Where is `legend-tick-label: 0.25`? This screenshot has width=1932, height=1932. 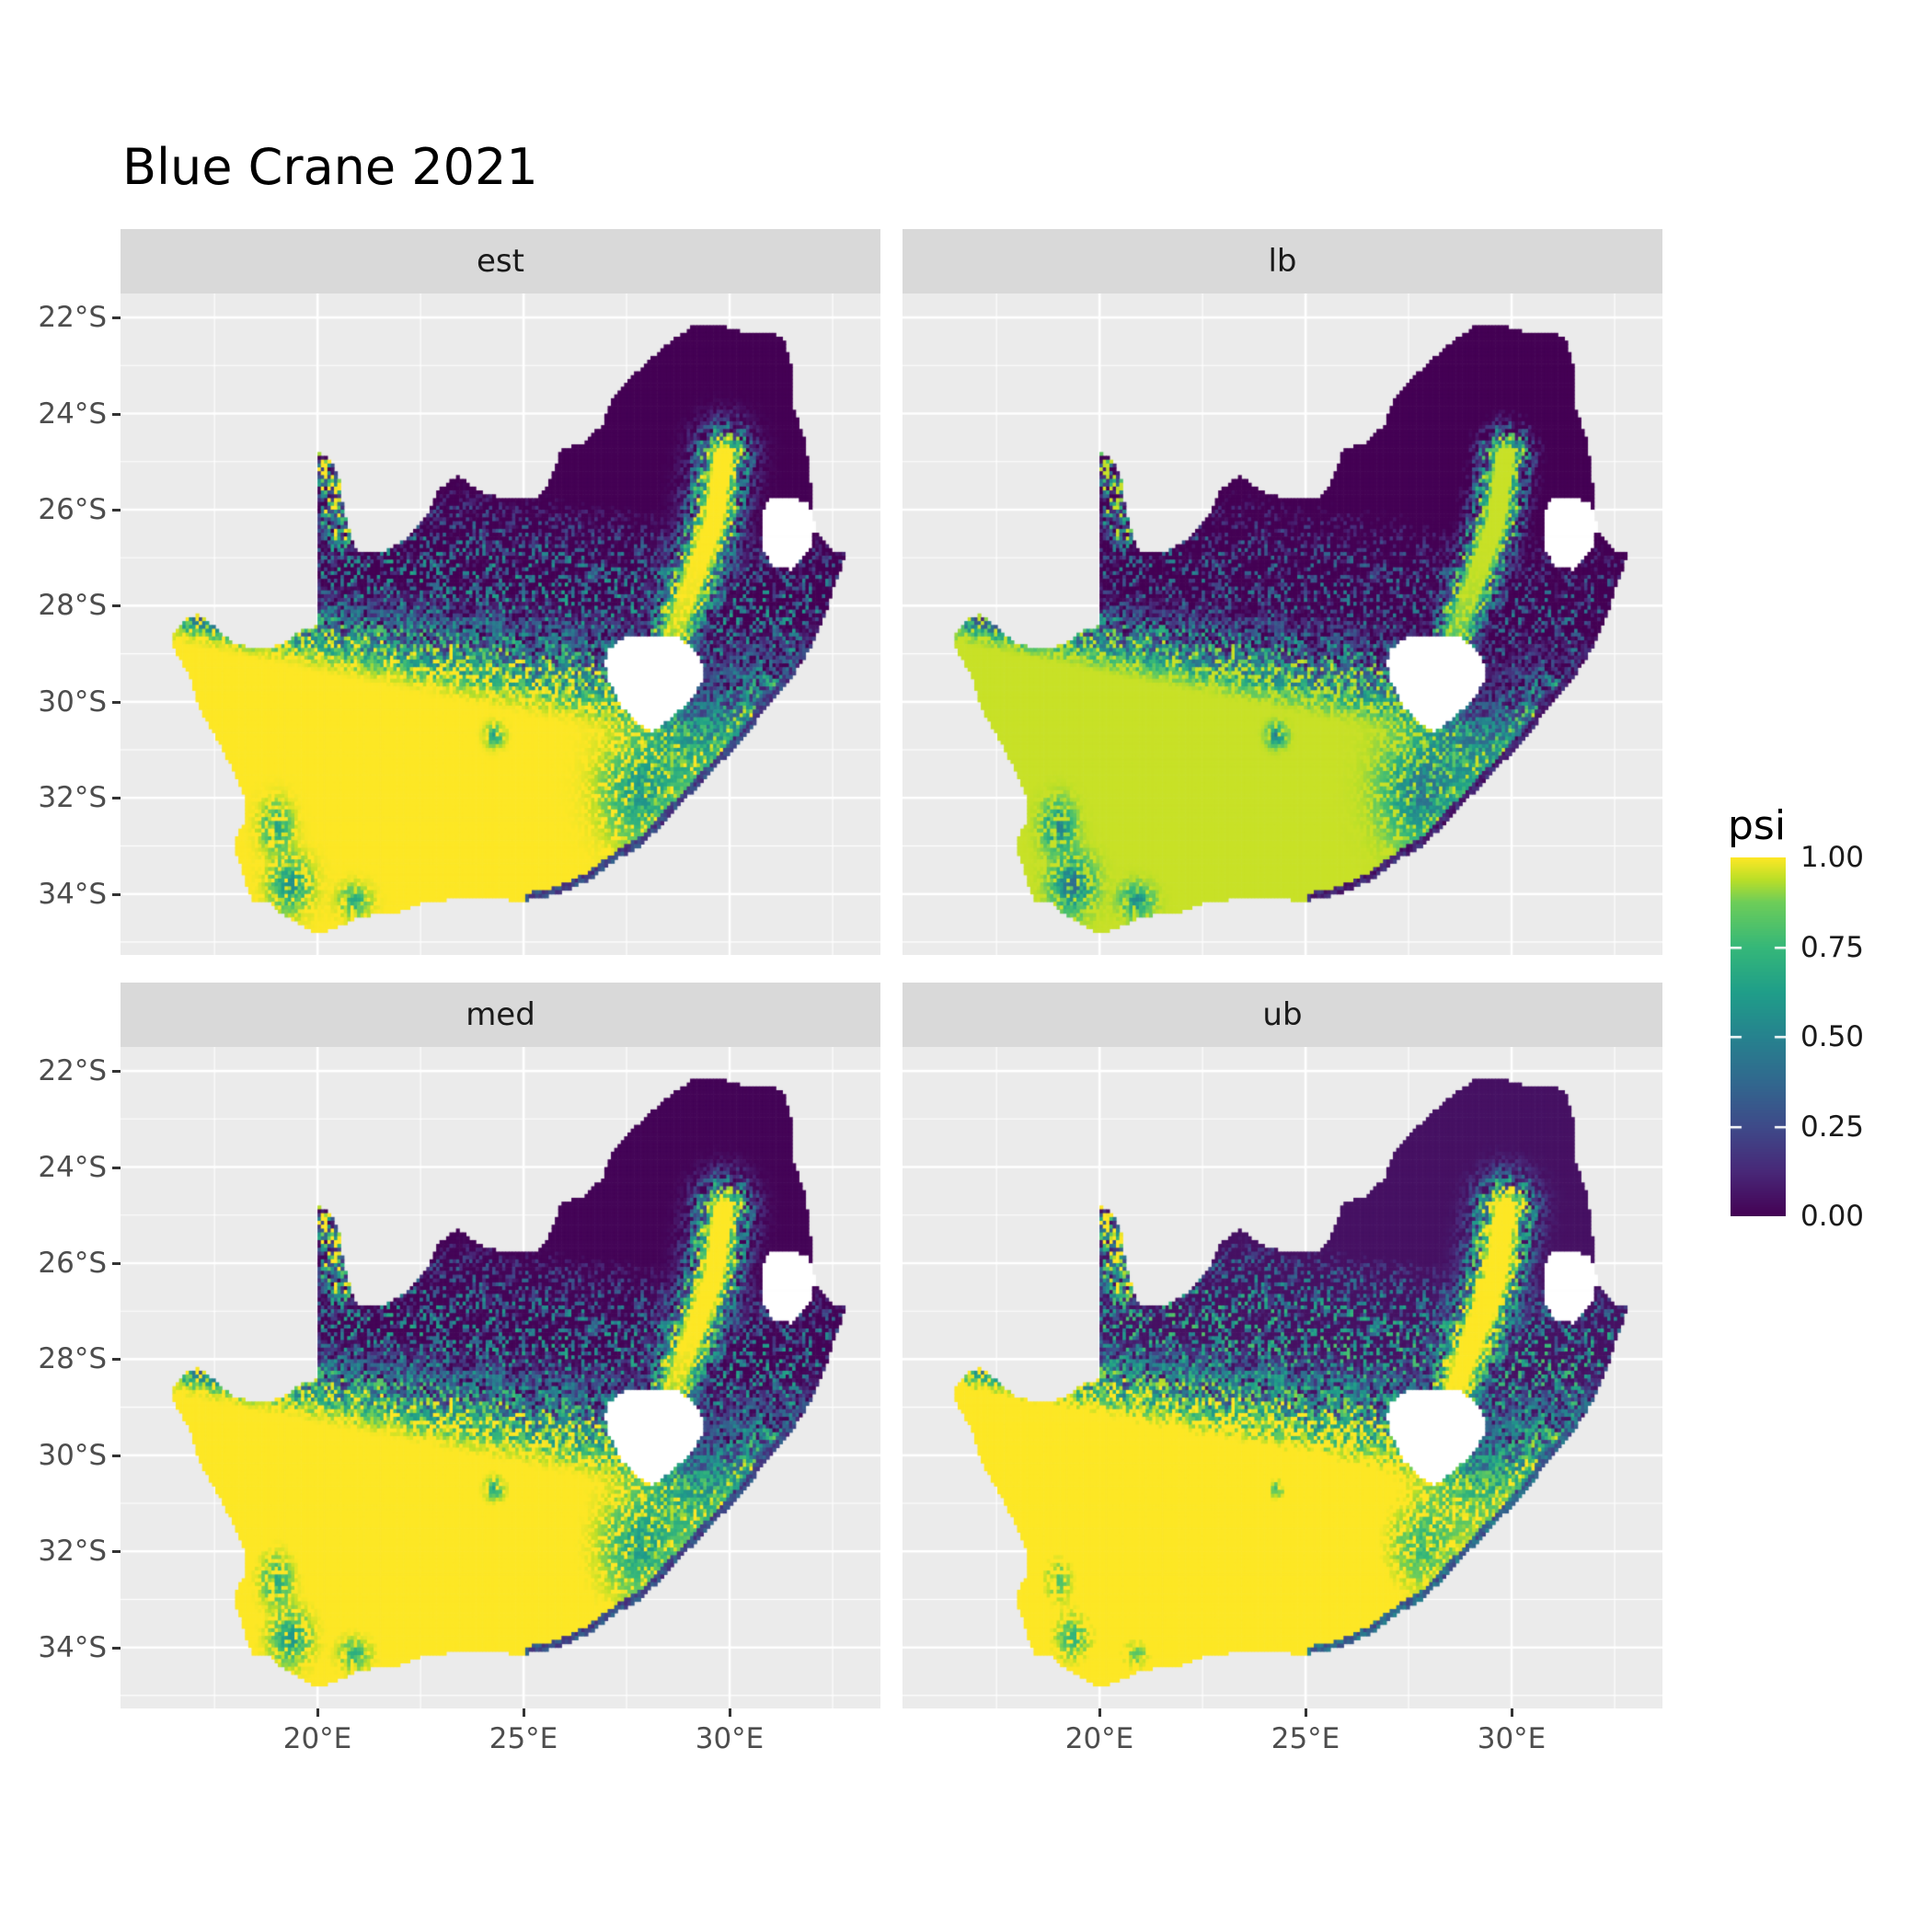
legend-tick-label: 0.25 is located at coordinates (1832, 1127).